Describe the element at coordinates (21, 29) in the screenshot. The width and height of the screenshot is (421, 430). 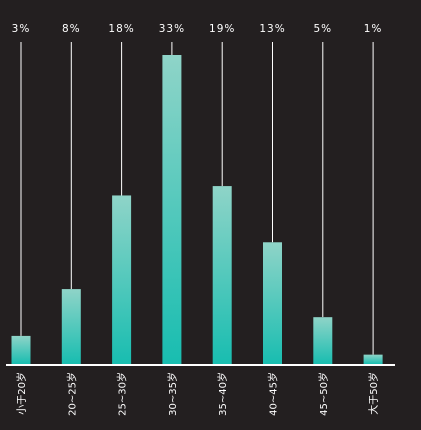
I see `data-label: 3%` at that location.